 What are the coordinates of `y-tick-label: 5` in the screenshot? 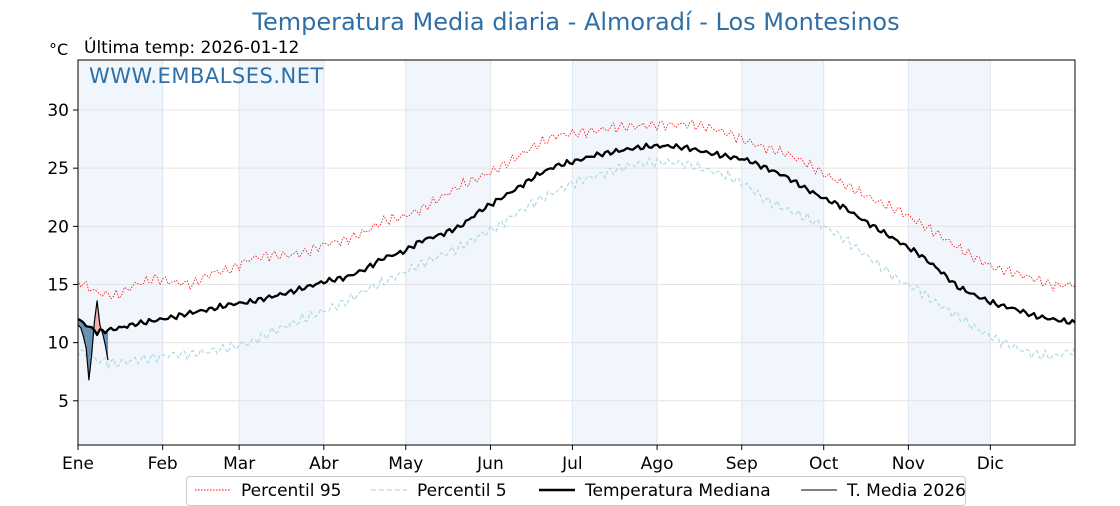 It's located at (63, 402).